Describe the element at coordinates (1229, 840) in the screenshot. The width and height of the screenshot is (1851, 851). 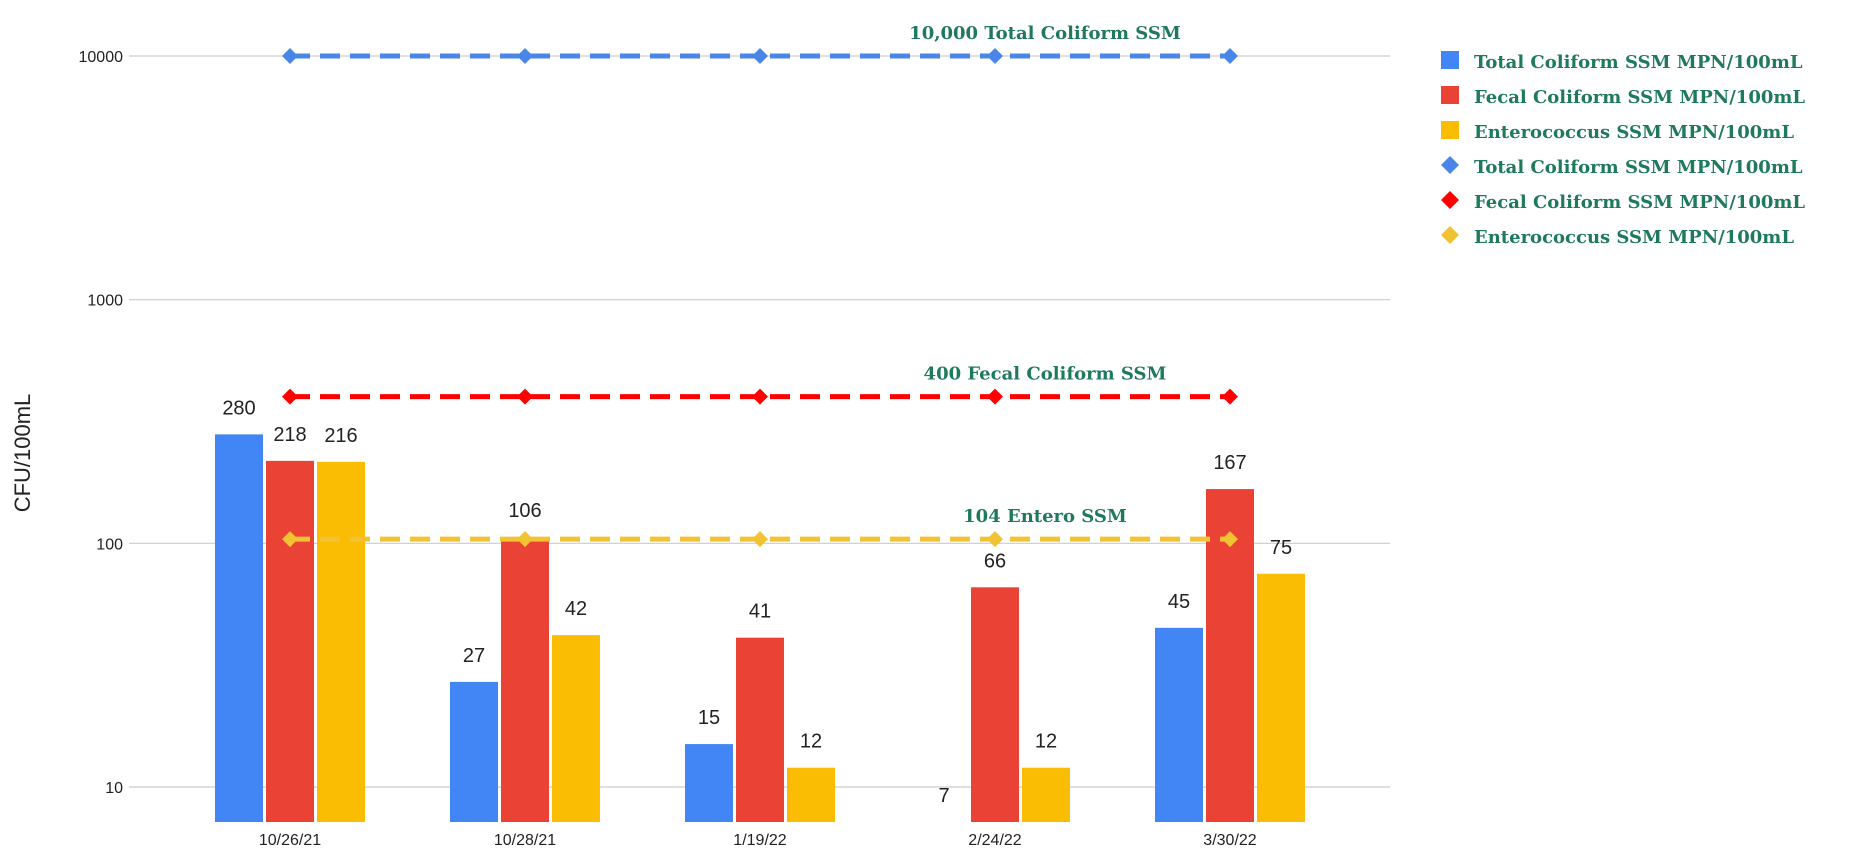
I see `x-tick-label: 3/30/22` at that location.